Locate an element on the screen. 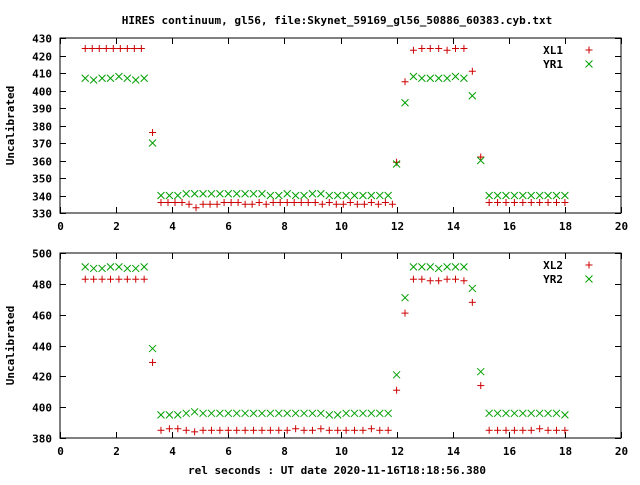  y-tick-label: 390 is located at coordinates (42, 109).